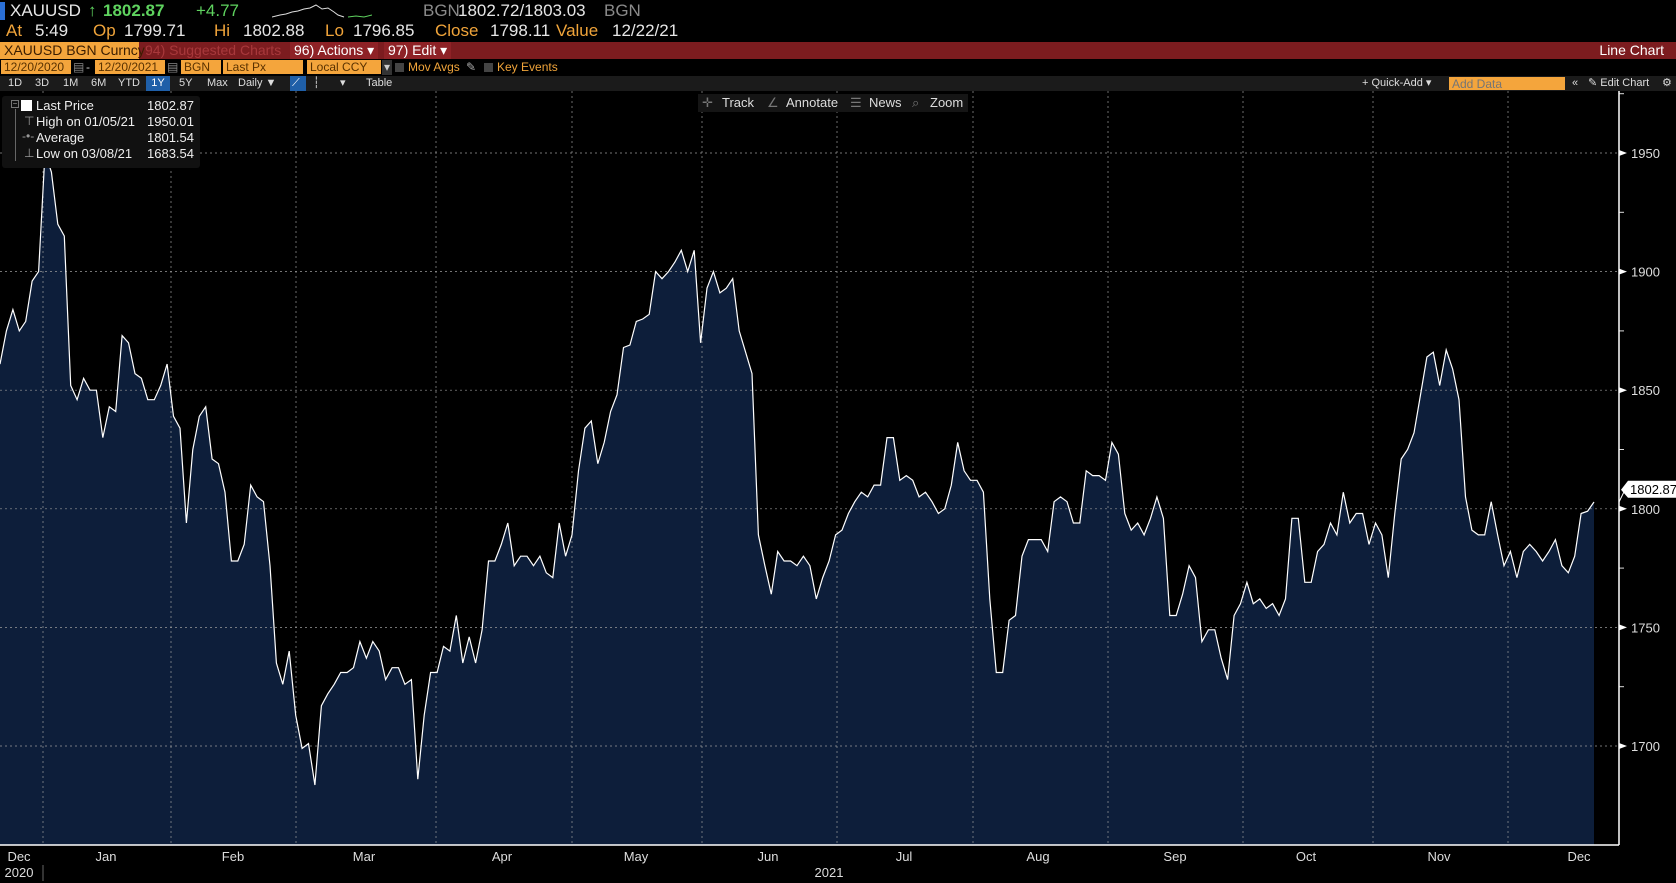 This screenshot has height=883, width=1676. Describe the element at coordinates (1174, 856) in the screenshot. I see `x-tick-label: Sep` at that location.